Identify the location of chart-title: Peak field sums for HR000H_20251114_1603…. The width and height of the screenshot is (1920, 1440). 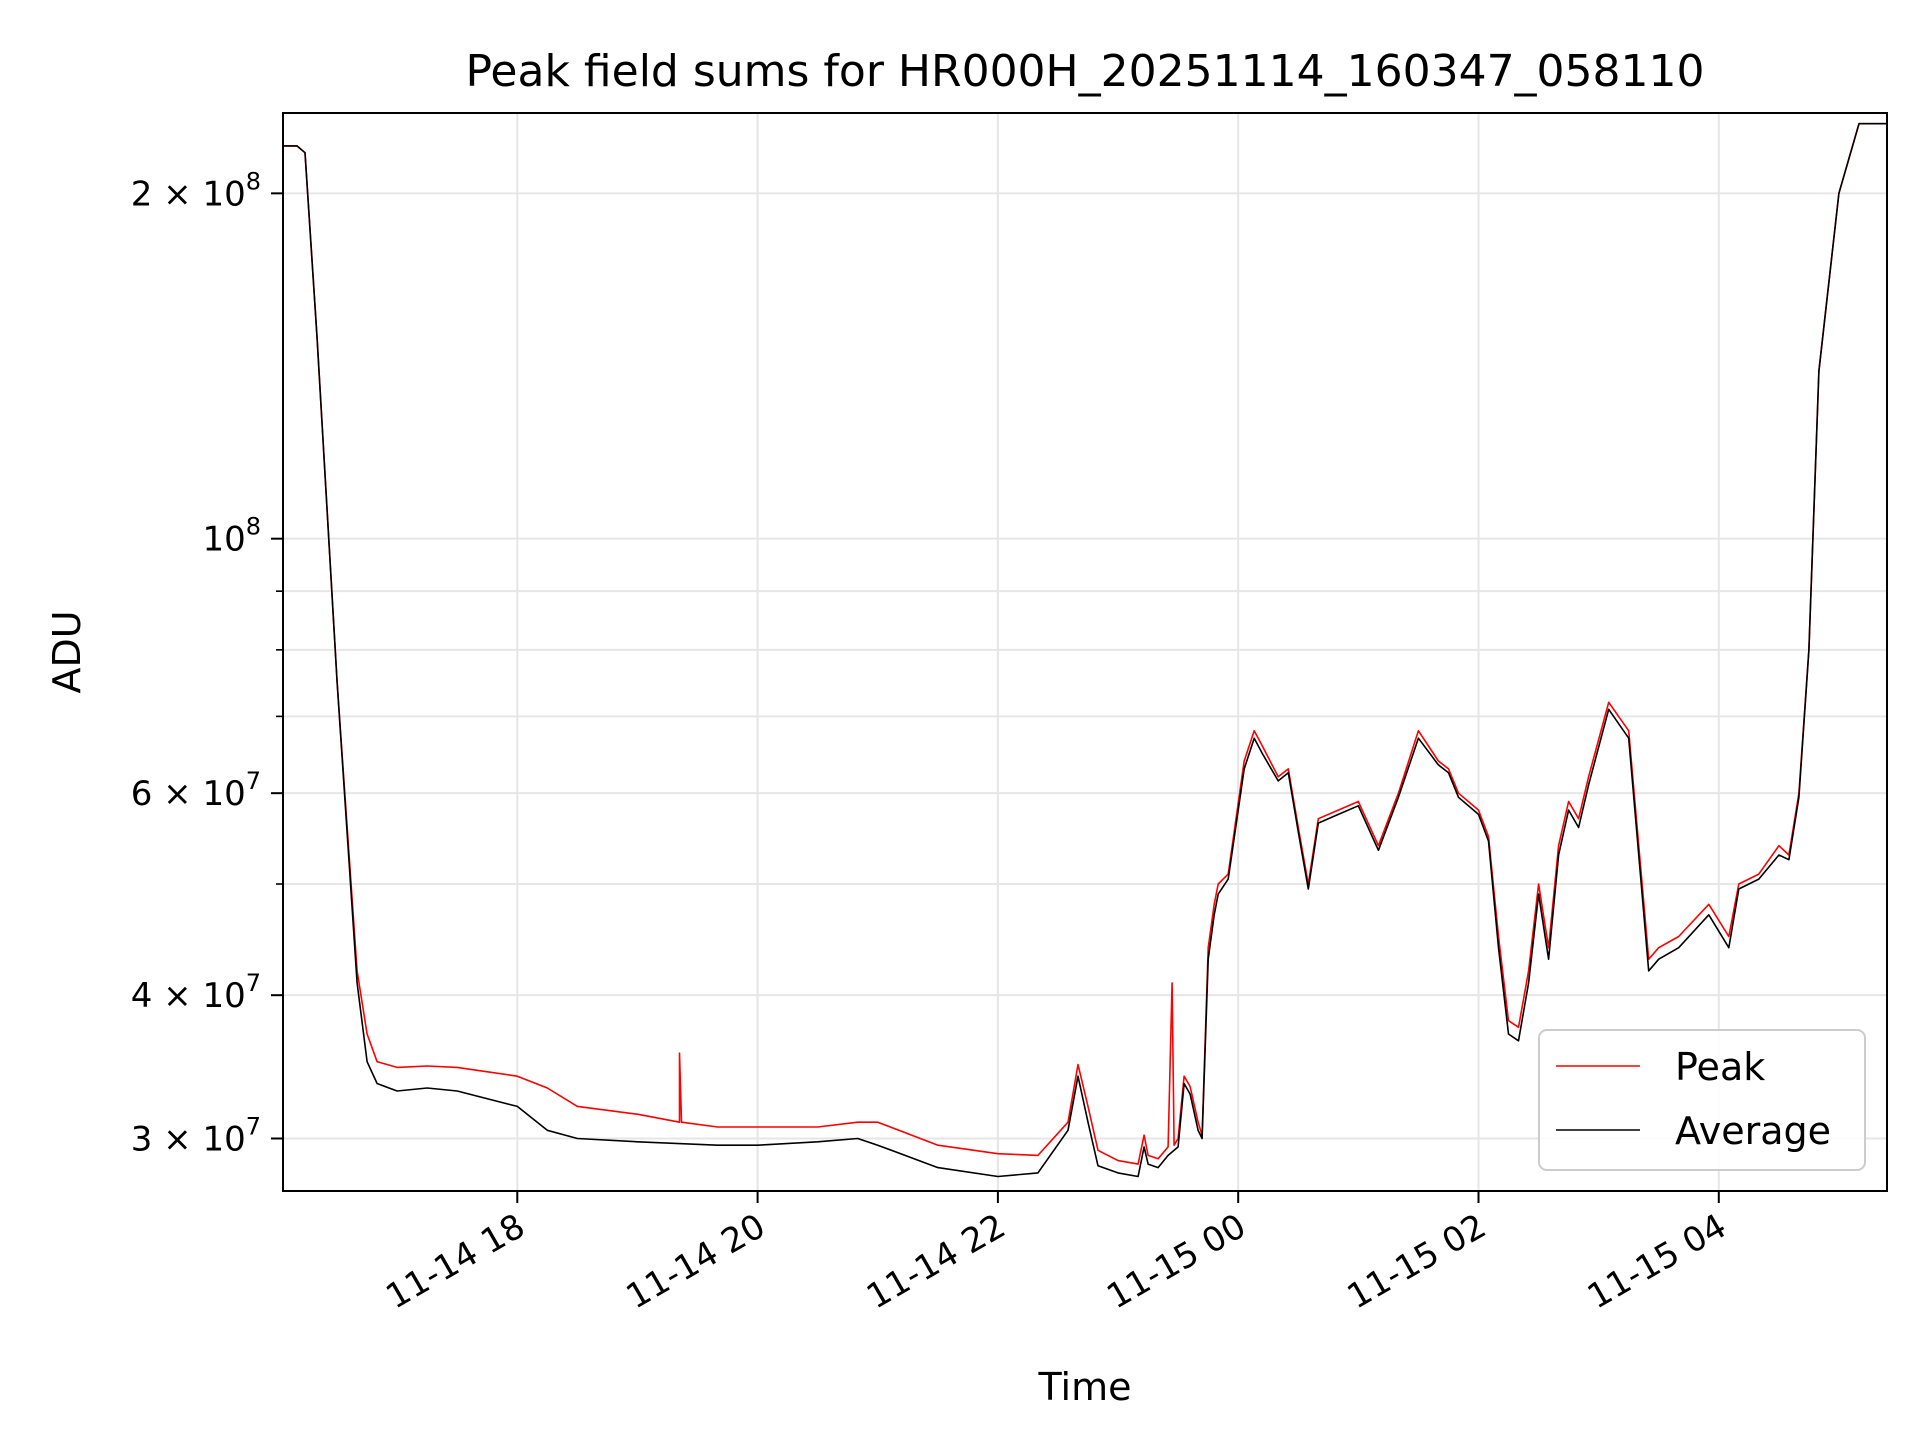
(1084, 71).